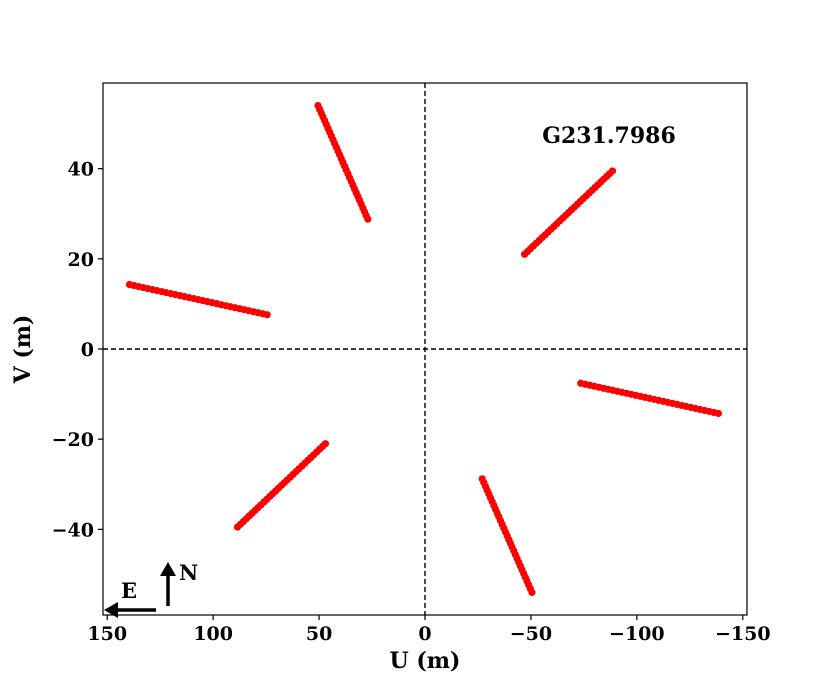 The height and width of the screenshot is (692, 830). I want to click on east-label: E, so click(129, 590).